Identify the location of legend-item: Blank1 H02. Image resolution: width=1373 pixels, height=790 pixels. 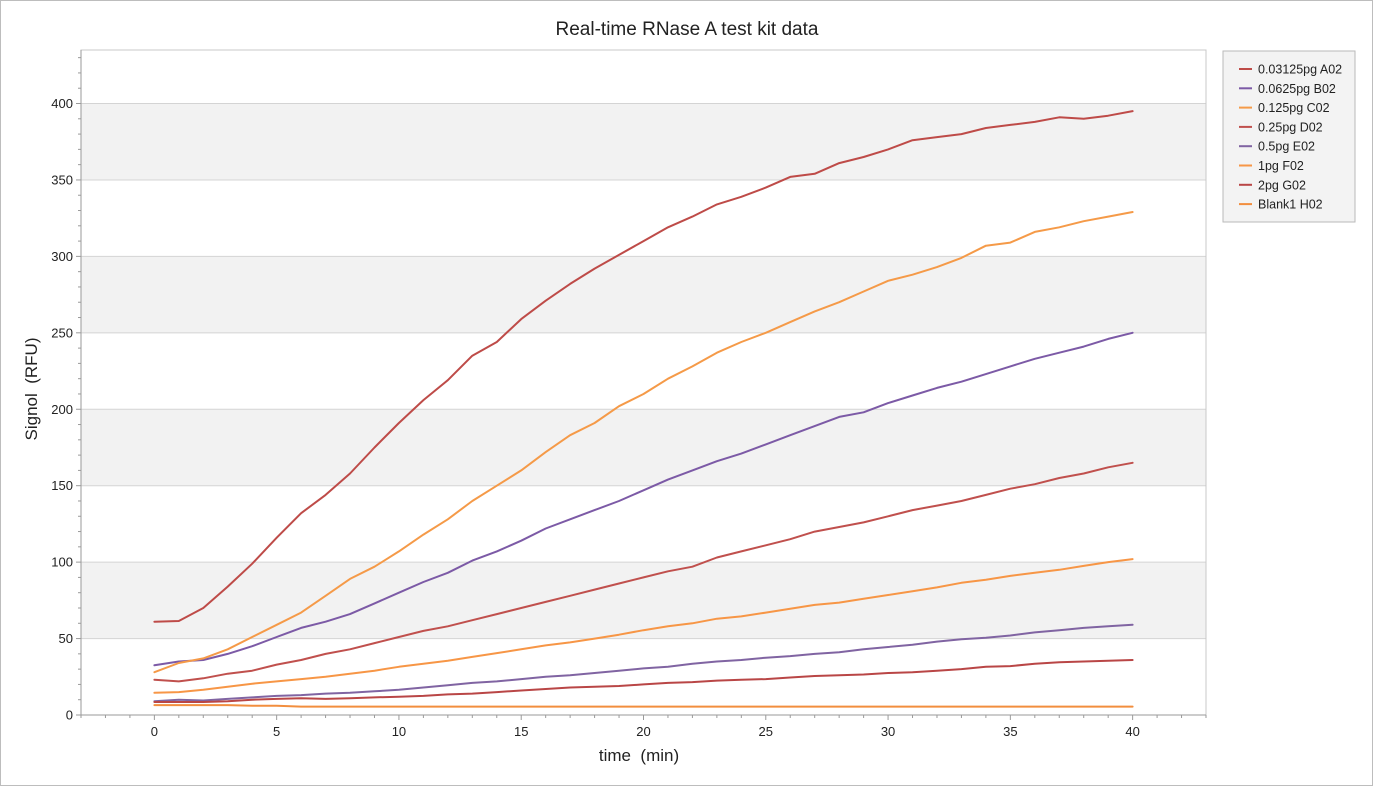
(1281, 205).